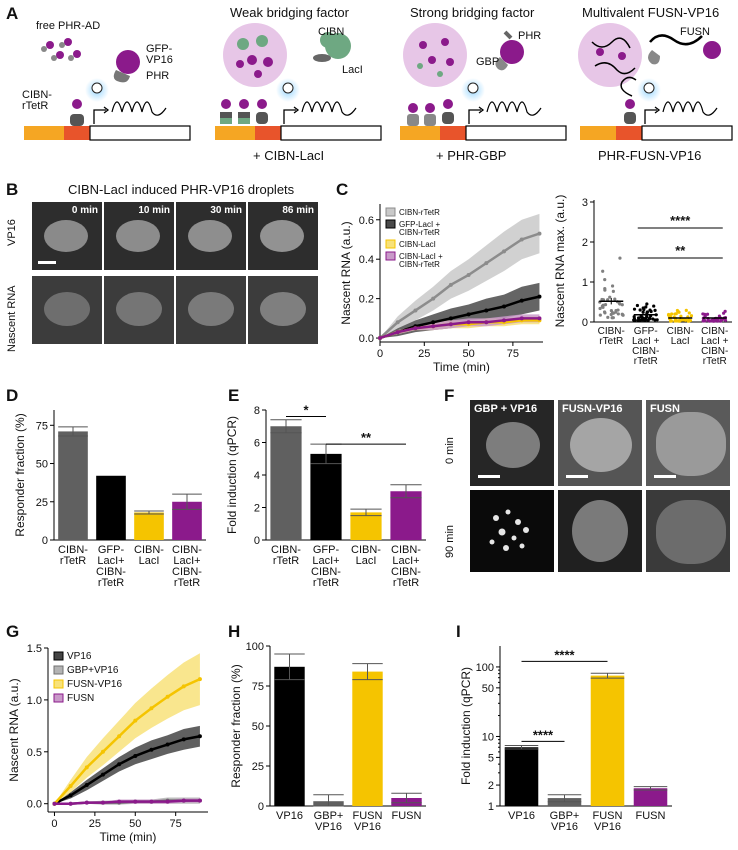  Describe the element at coordinates (680, 250) in the screenshot. I see `significance-label: **` at that location.